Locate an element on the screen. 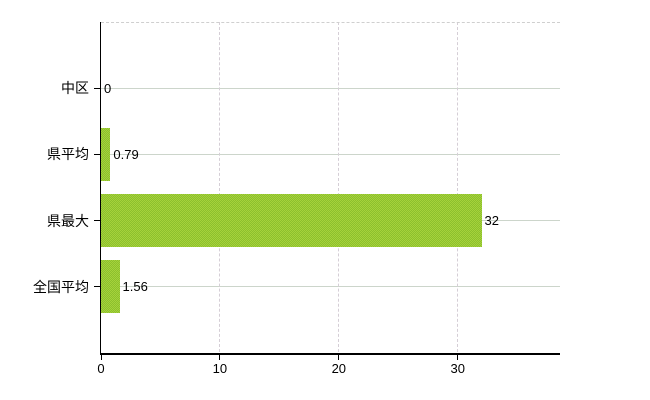 The image size is (650, 400). x-tick-label: 20 is located at coordinates (339, 368).